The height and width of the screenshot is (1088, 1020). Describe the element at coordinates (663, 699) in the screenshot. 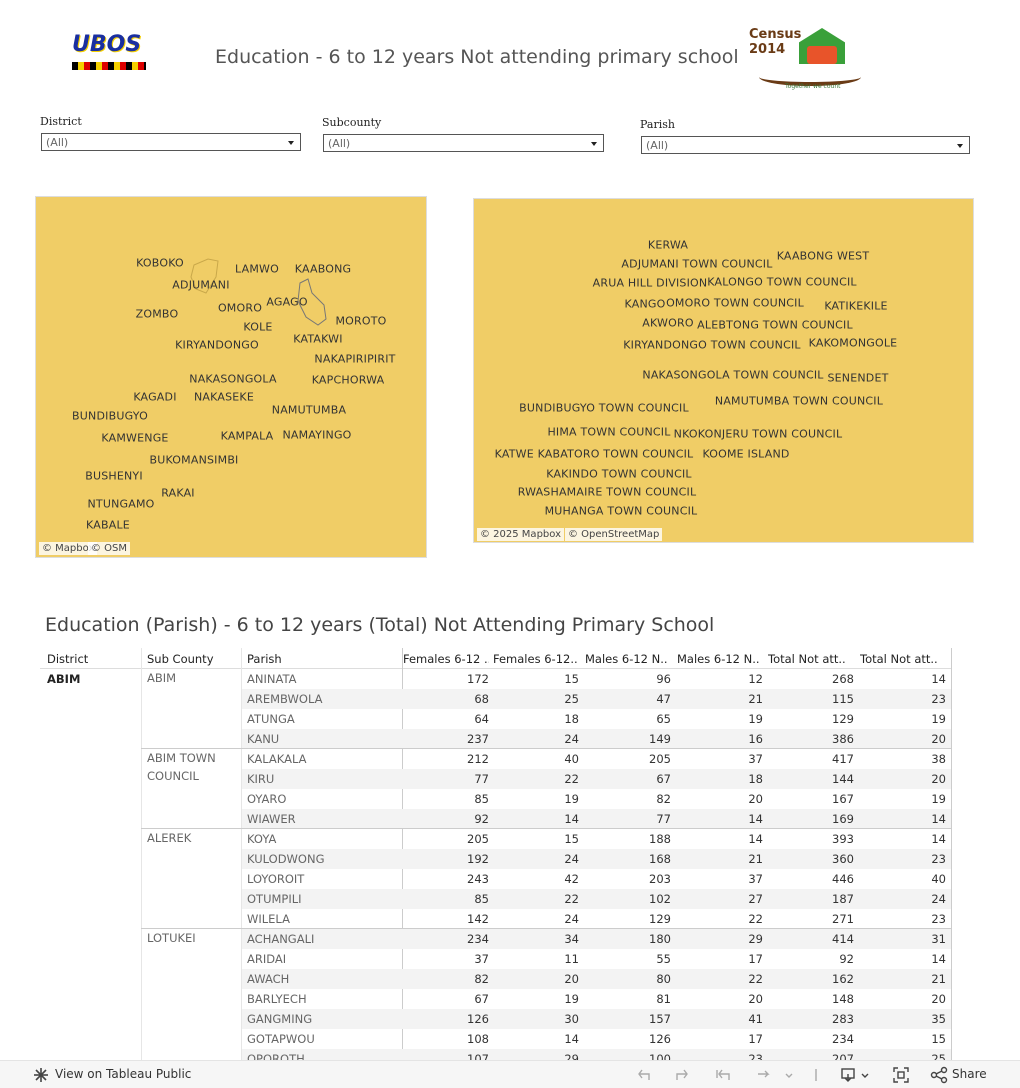

I see `value-cell: 47` at that location.